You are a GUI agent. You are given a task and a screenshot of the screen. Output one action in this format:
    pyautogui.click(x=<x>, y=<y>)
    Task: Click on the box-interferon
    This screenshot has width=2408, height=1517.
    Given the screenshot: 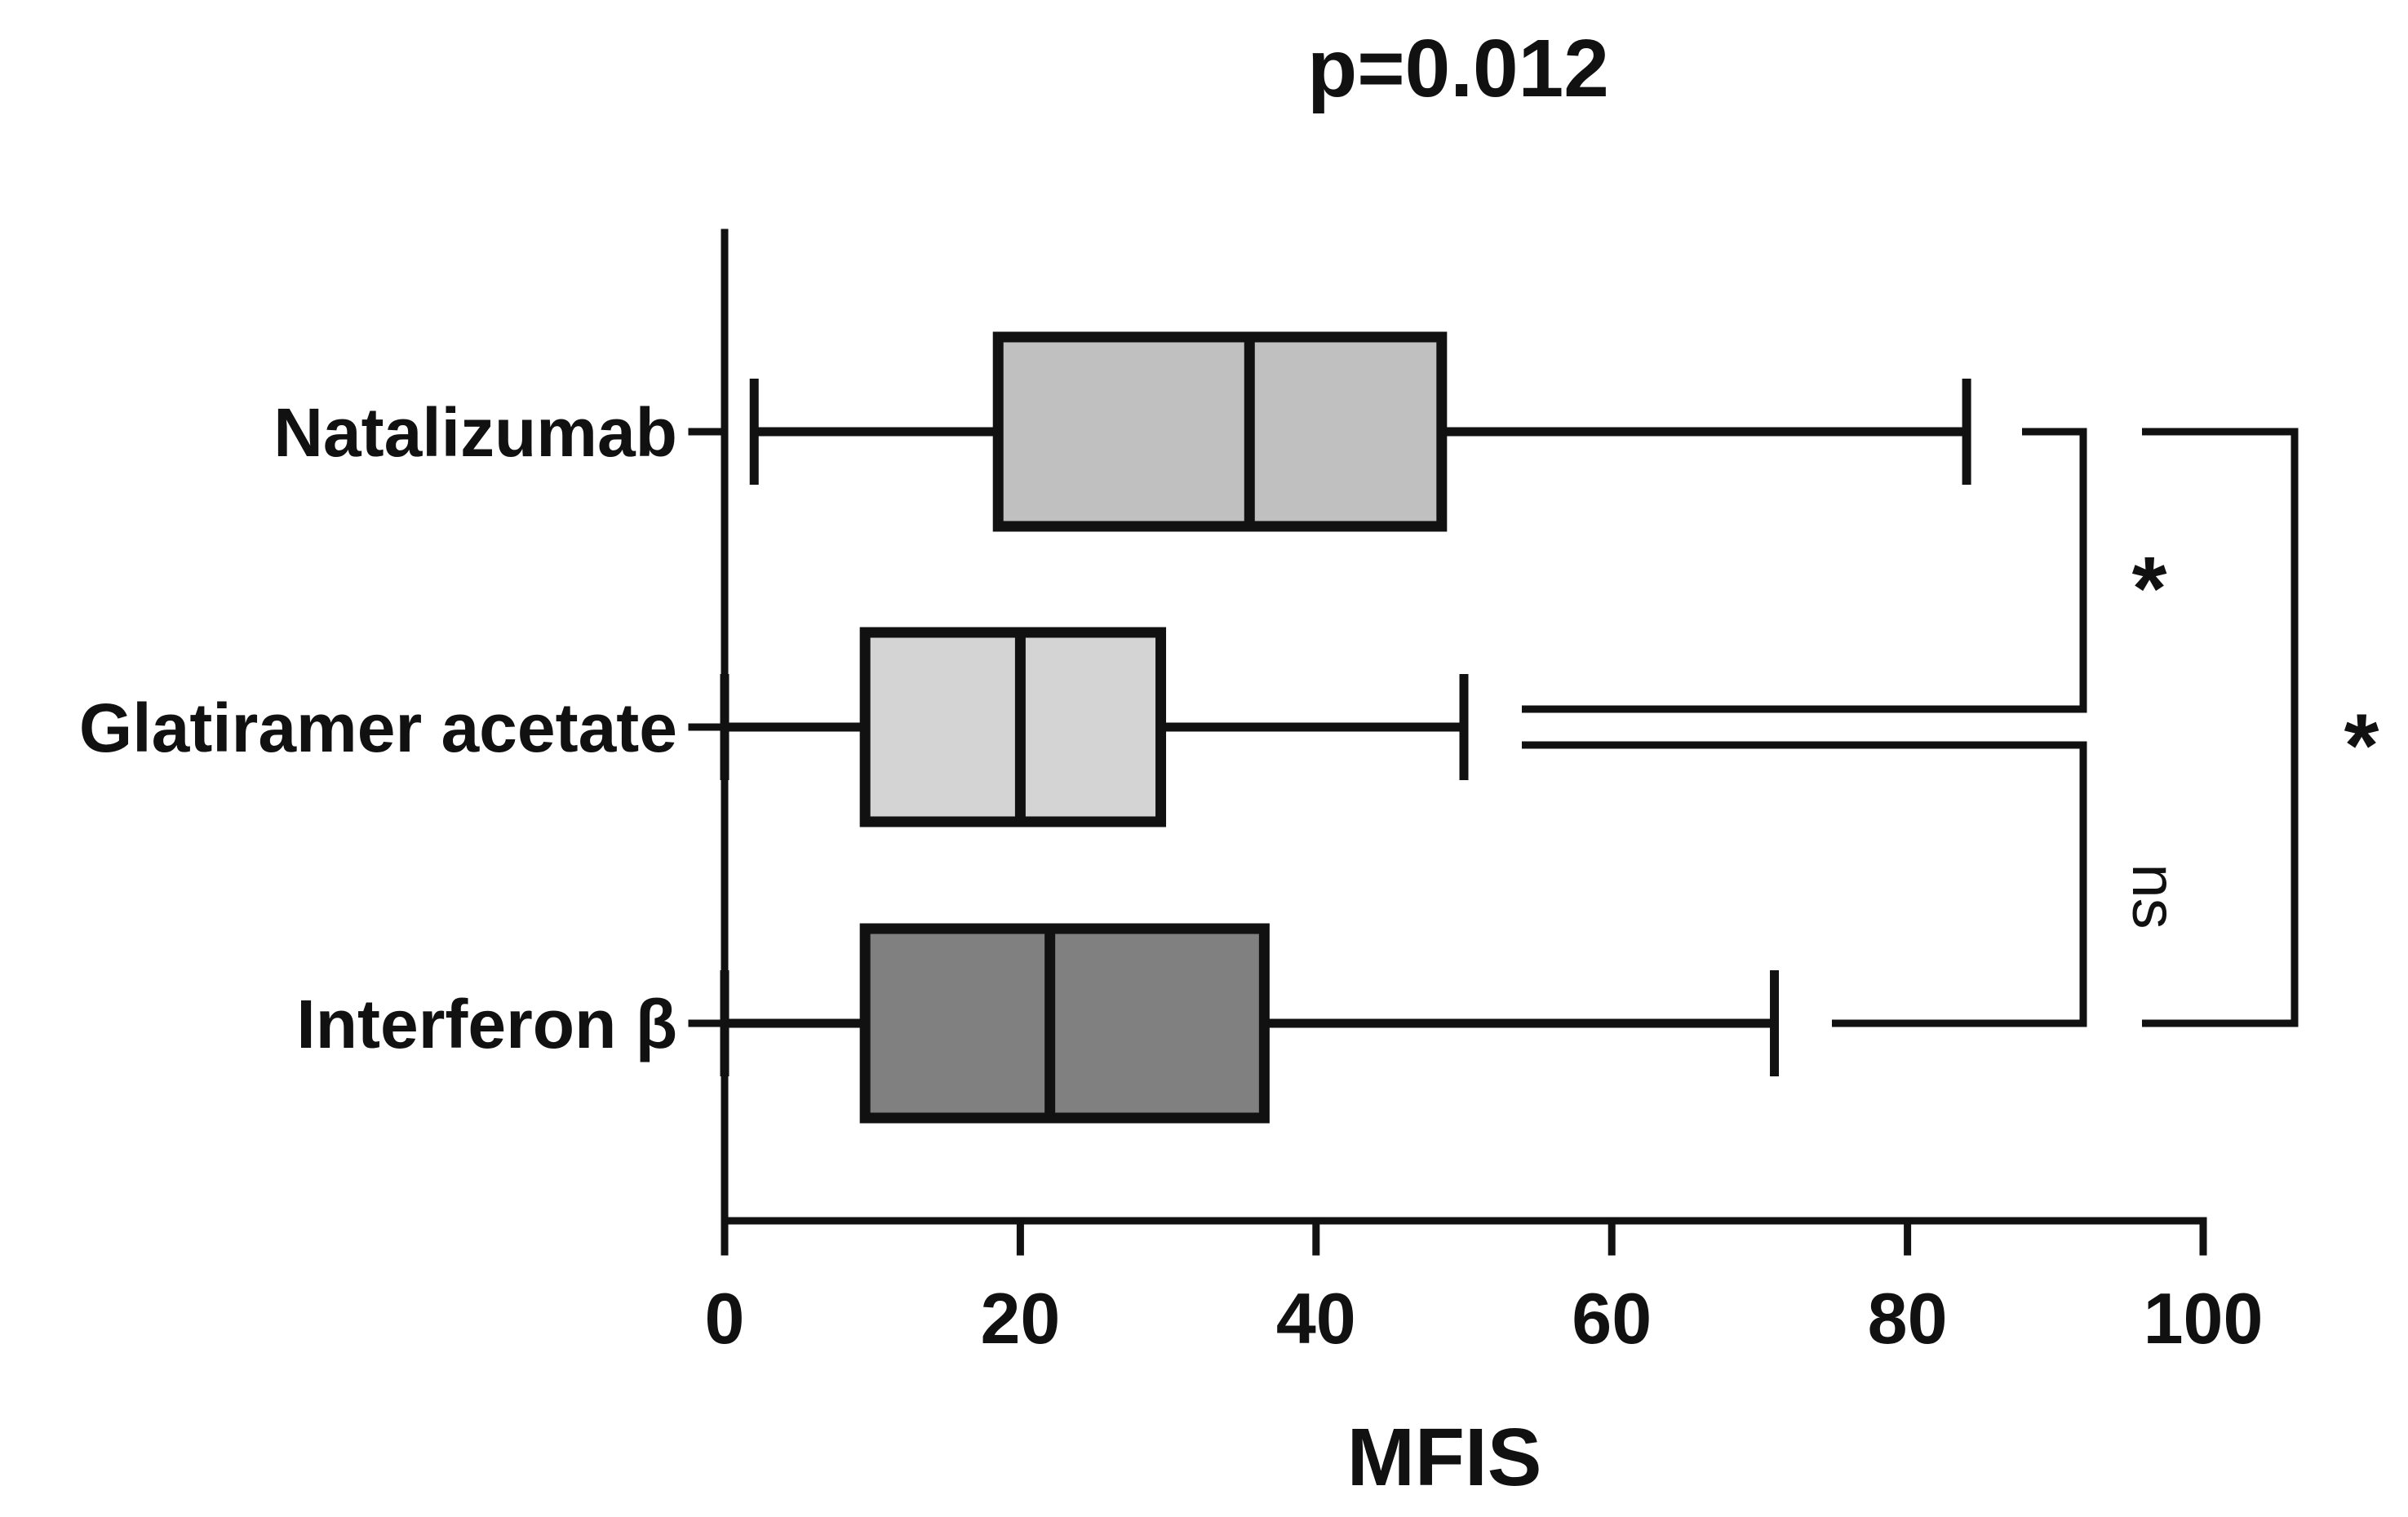 What is the action you would take?
    pyautogui.click(x=1064, y=1024)
    